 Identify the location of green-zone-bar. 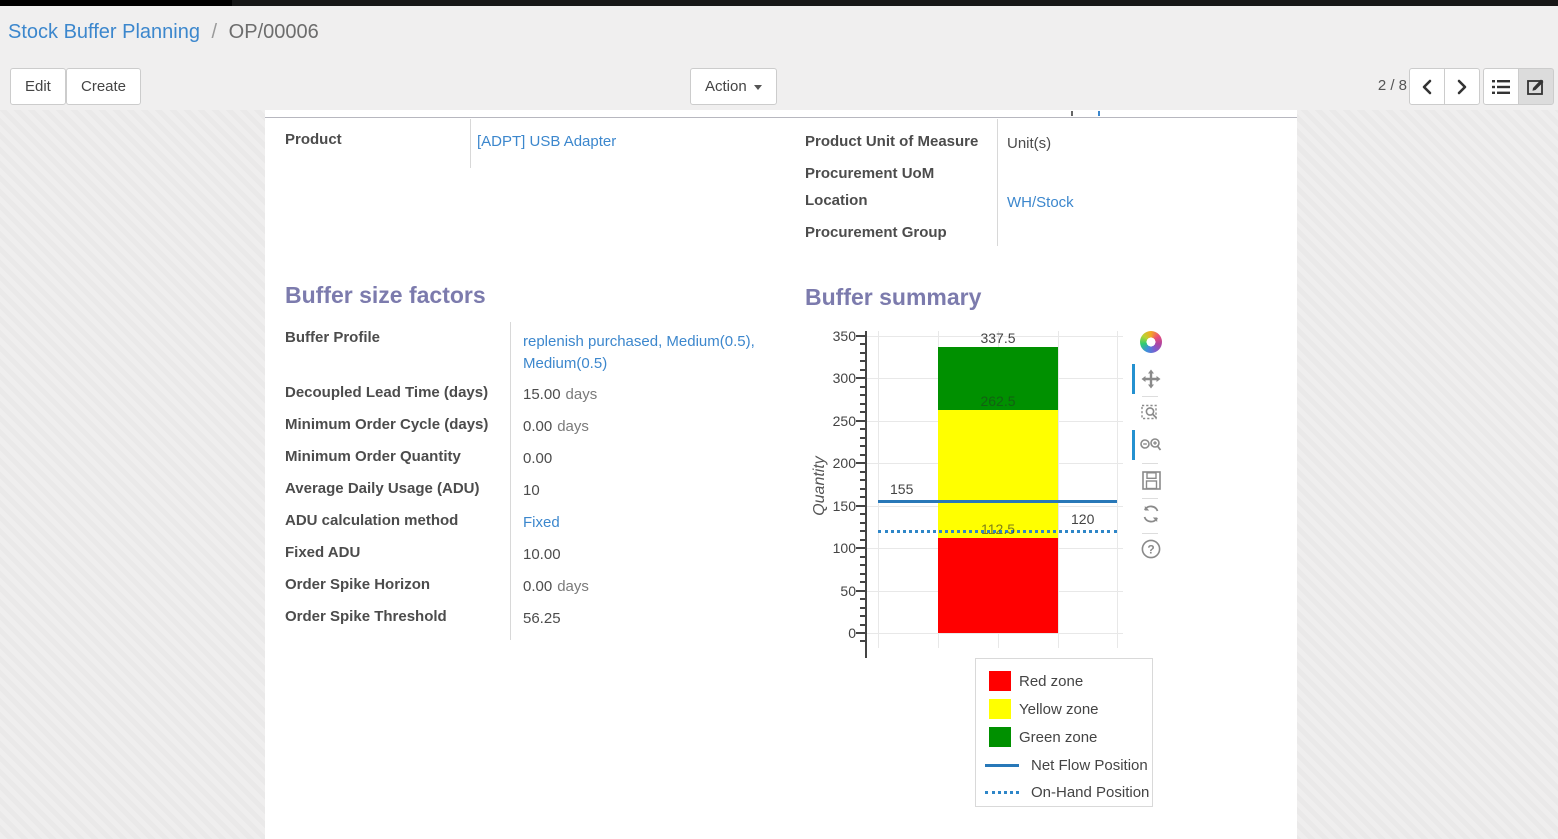
(998, 378).